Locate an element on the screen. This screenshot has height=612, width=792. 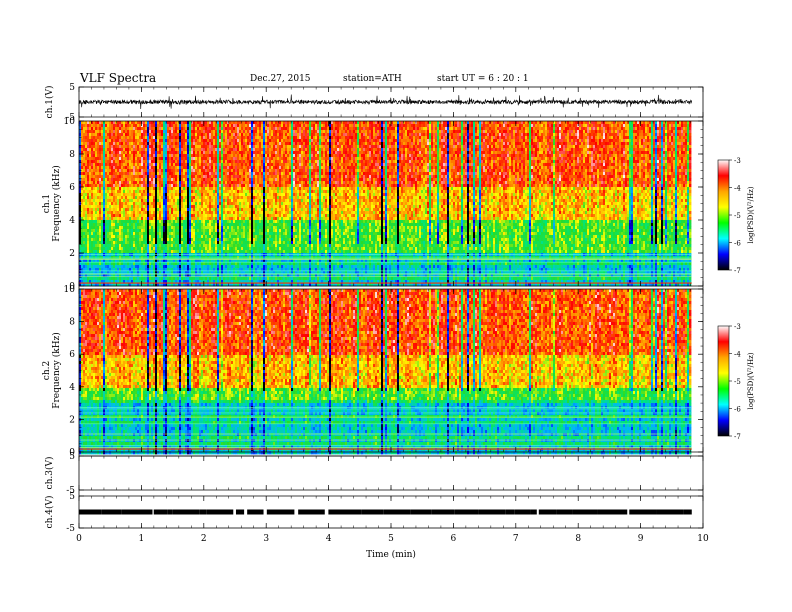
x-tick-label: 10 is located at coordinates (703, 539).